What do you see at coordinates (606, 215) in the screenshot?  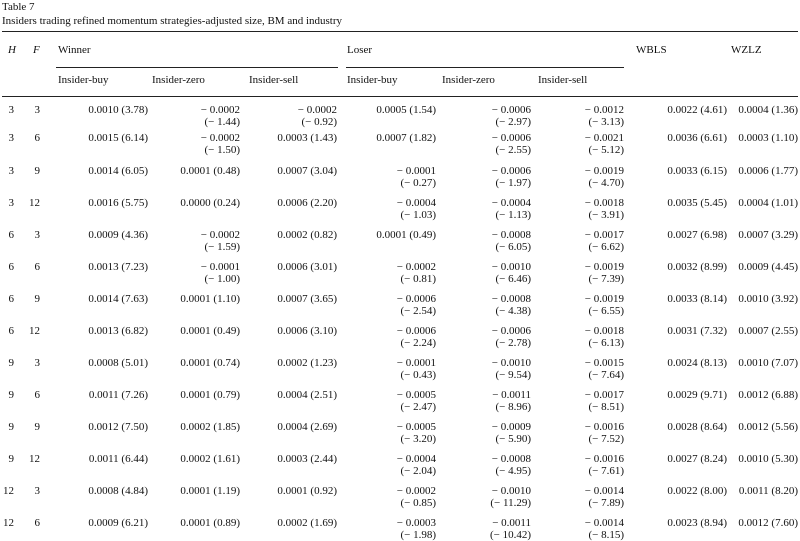 I see `cell-ls-tstat: (− 3.91)` at bounding box center [606, 215].